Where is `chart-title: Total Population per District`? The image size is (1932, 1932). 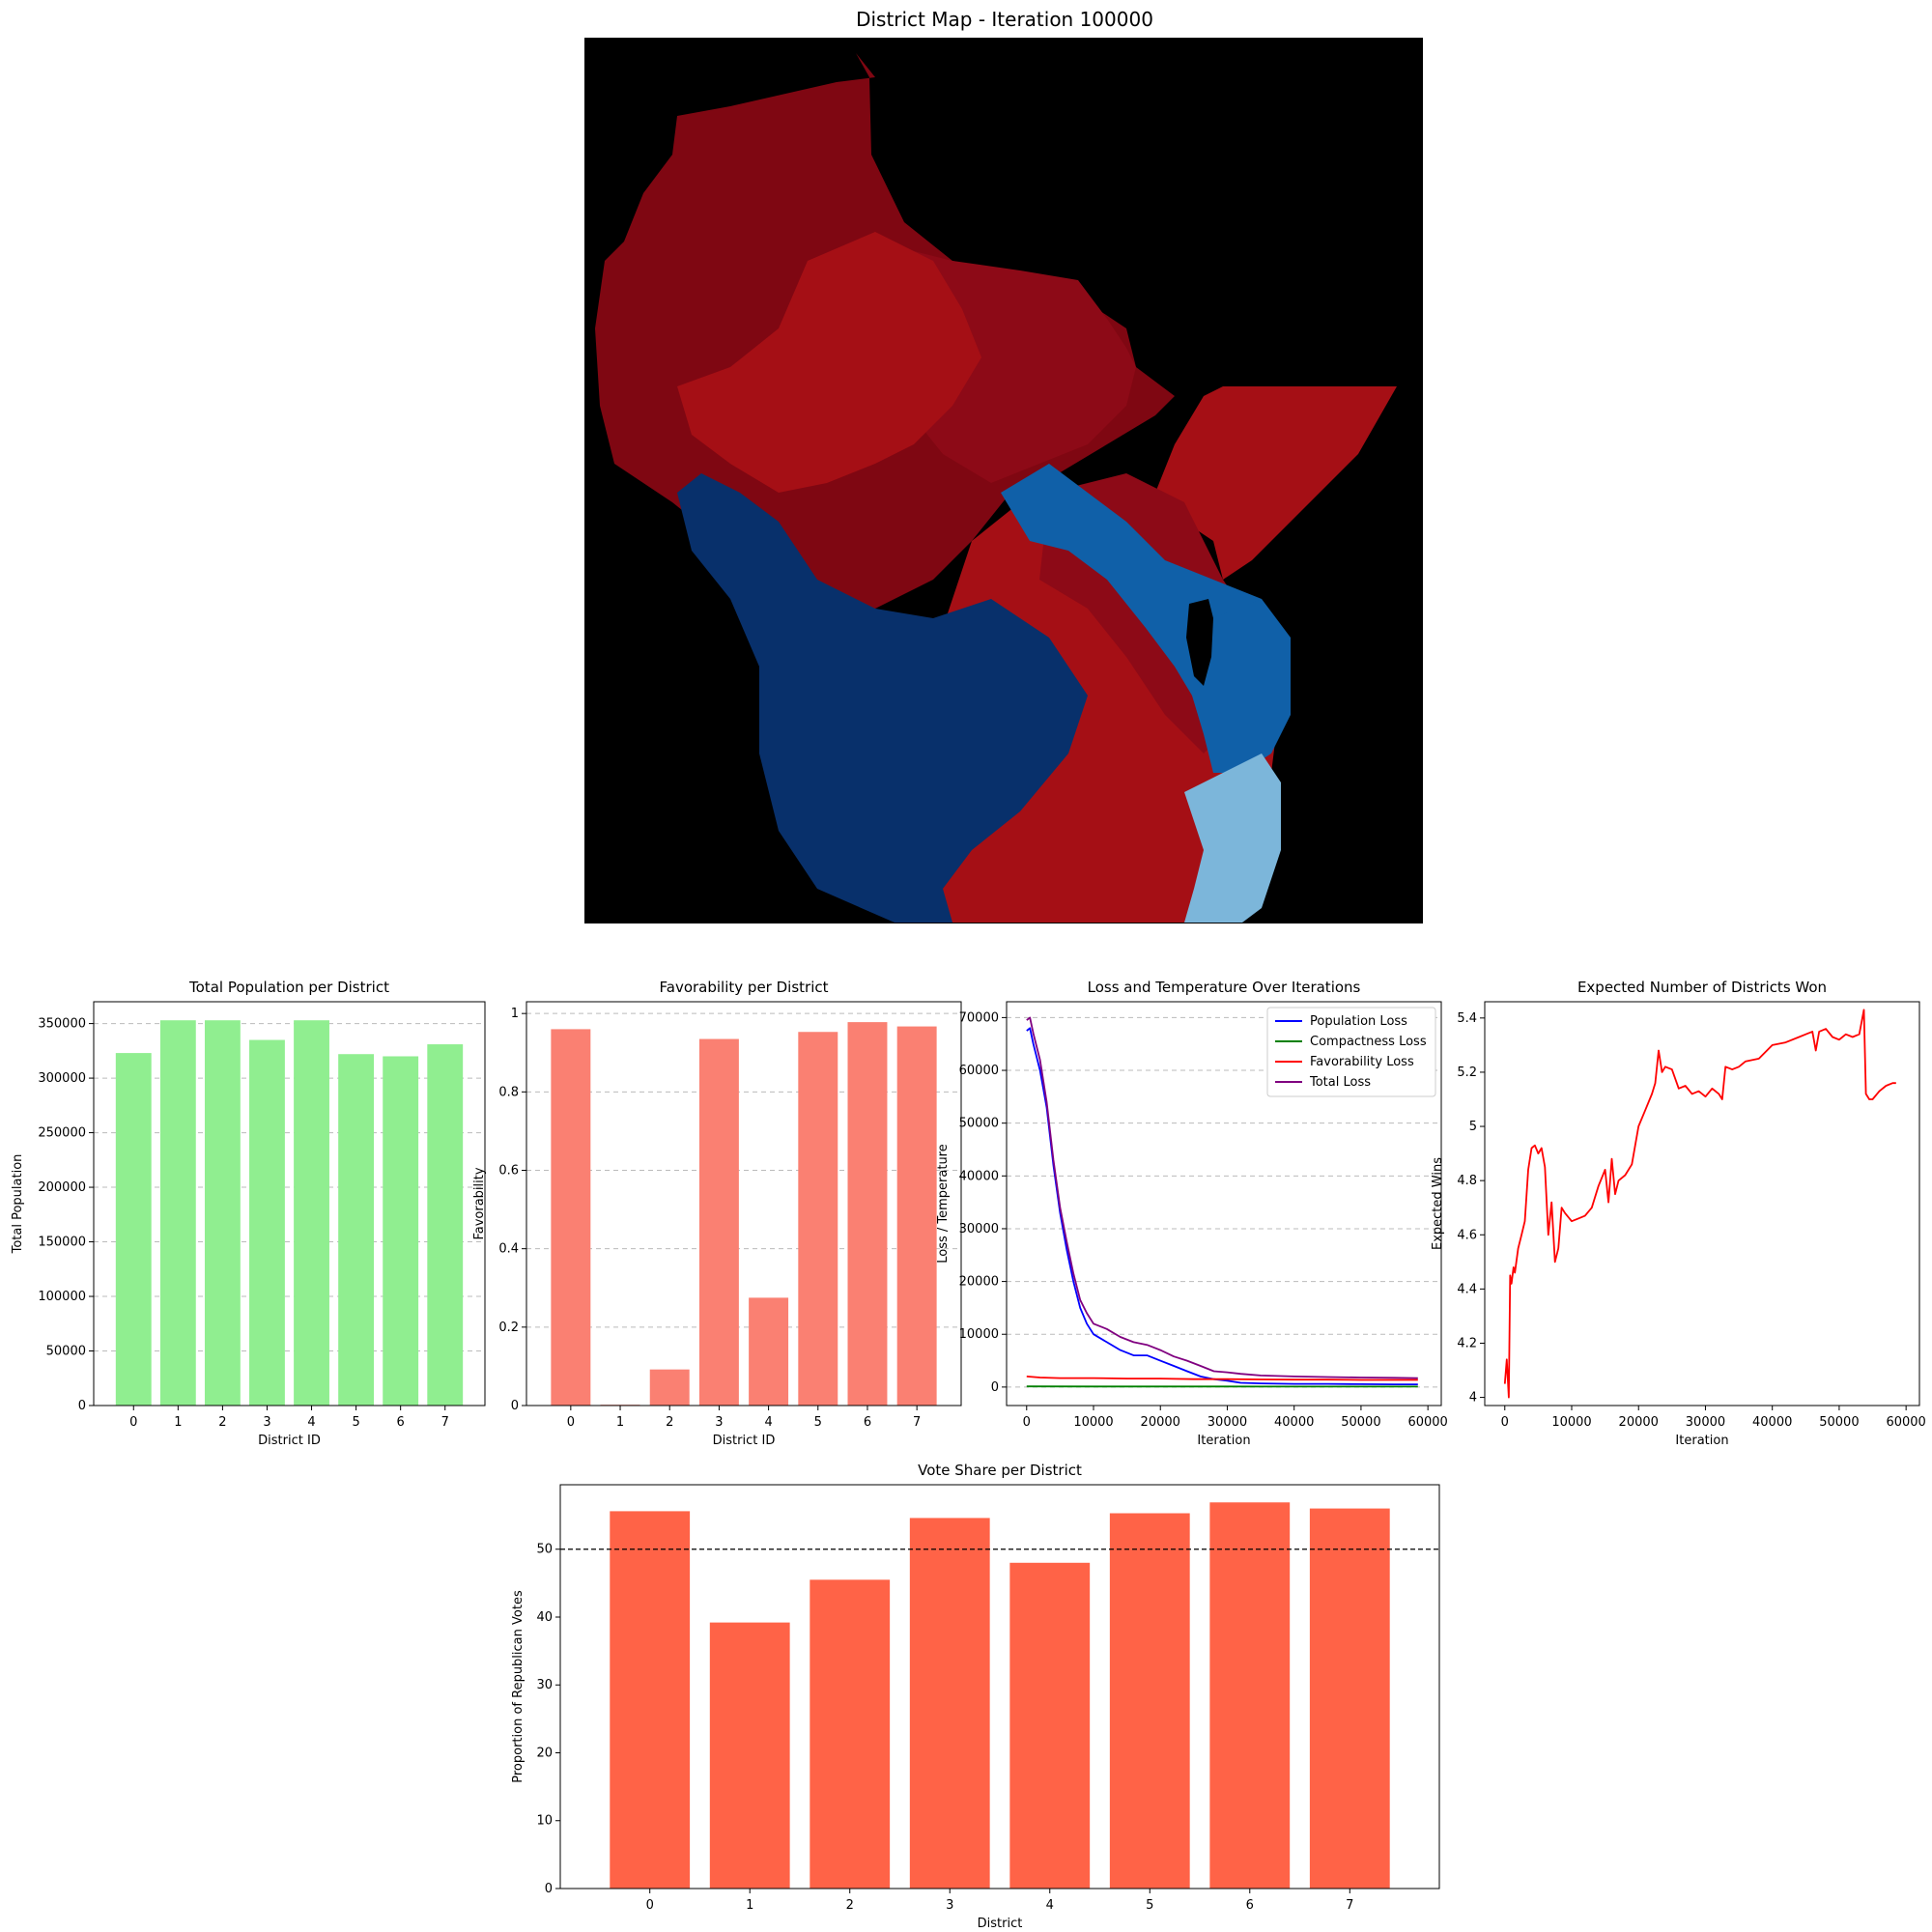
chart-title: Total Population per District is located at coordinates (288, 987).